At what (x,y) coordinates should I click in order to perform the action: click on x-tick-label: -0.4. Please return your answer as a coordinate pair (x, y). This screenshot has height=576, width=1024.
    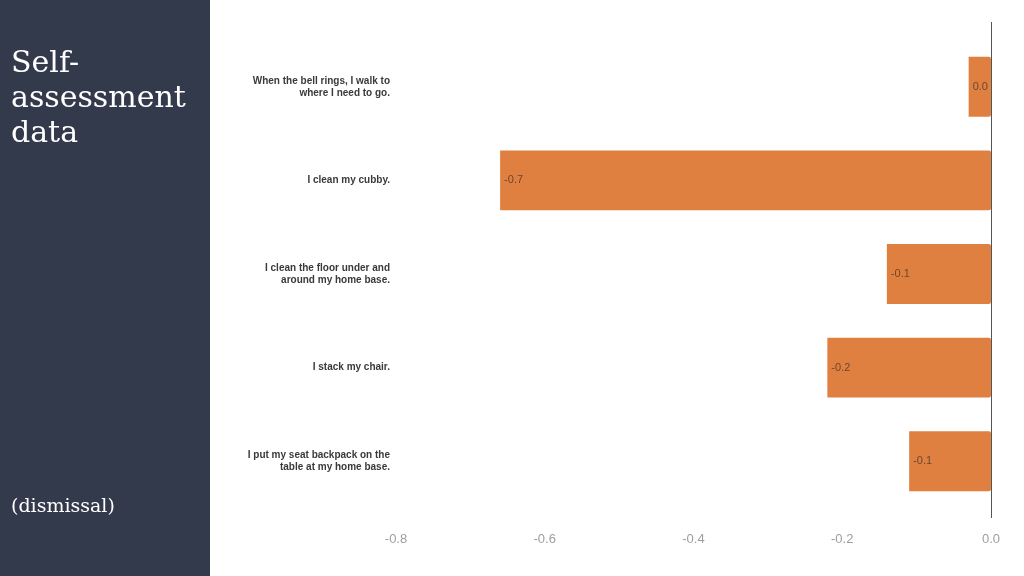
    Looking at the image, I should click on (693, 539).